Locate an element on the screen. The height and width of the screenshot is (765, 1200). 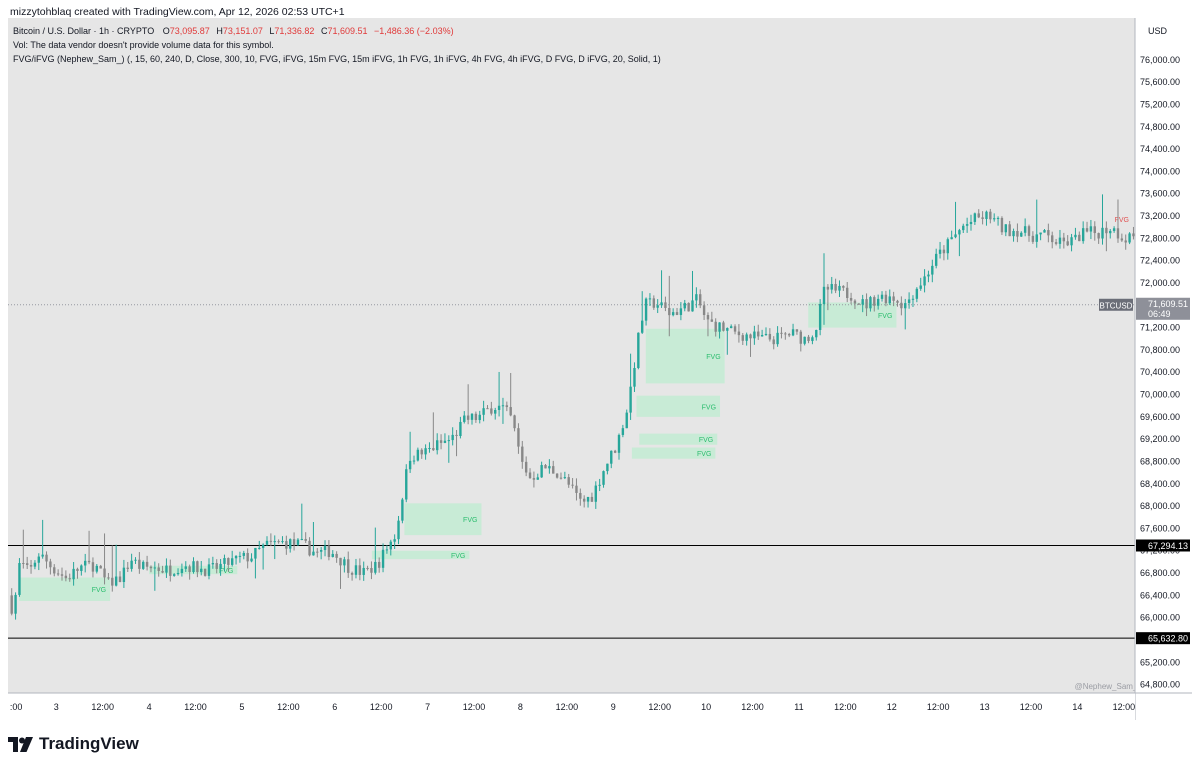
tradingview-logo: TradingView is located at coordinates (73, 744).